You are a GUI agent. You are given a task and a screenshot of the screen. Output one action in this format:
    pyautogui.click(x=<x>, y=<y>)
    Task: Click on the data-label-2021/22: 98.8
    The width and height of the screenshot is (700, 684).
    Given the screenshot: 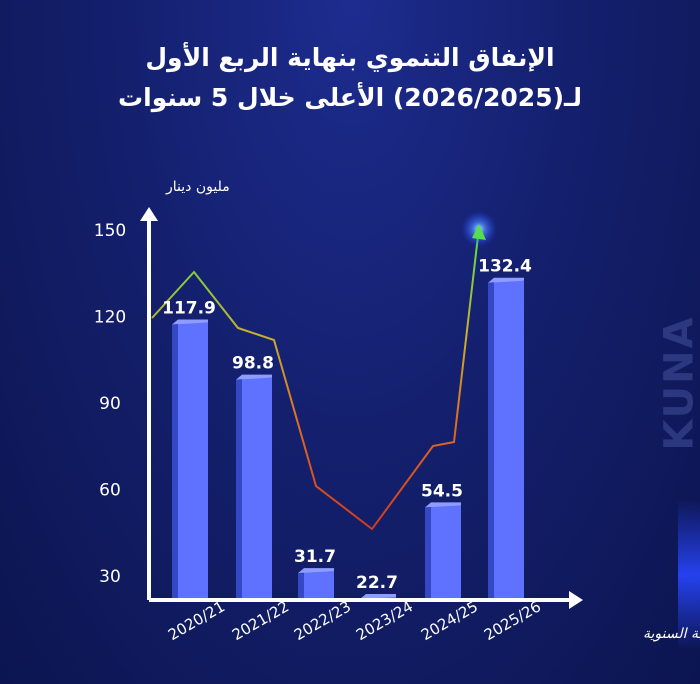 What is the action you would take?
    pyautogui.click(x=253, y=364)
    